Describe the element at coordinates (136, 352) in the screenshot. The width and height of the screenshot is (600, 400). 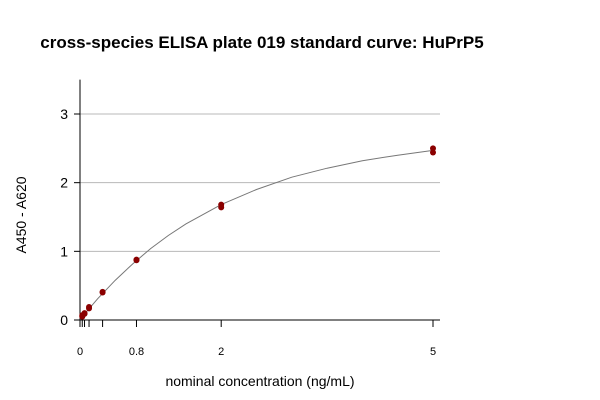
I see `x-tick-label-5: 0.8` at that location.